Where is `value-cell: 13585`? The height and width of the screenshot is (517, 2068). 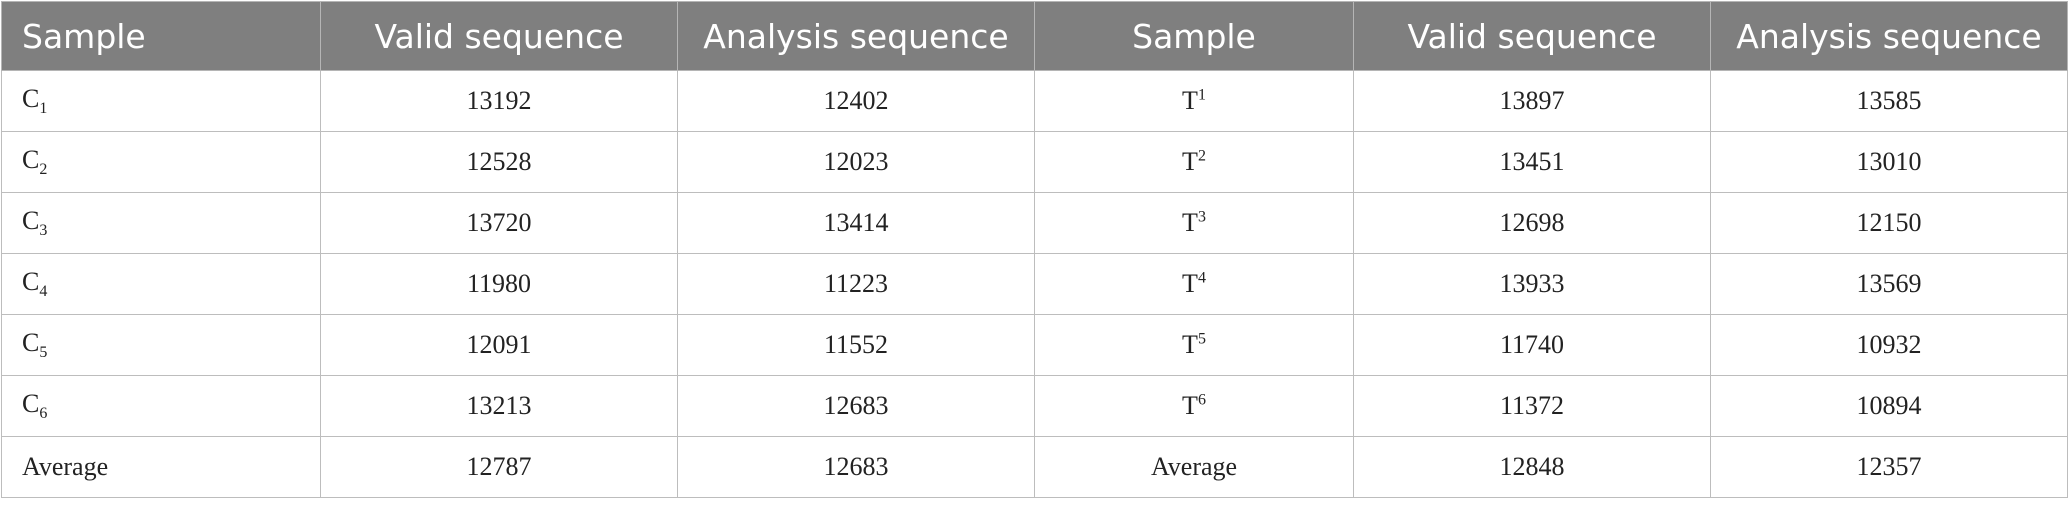 value-cell: 13585 is located at coordinates (1889, 101).